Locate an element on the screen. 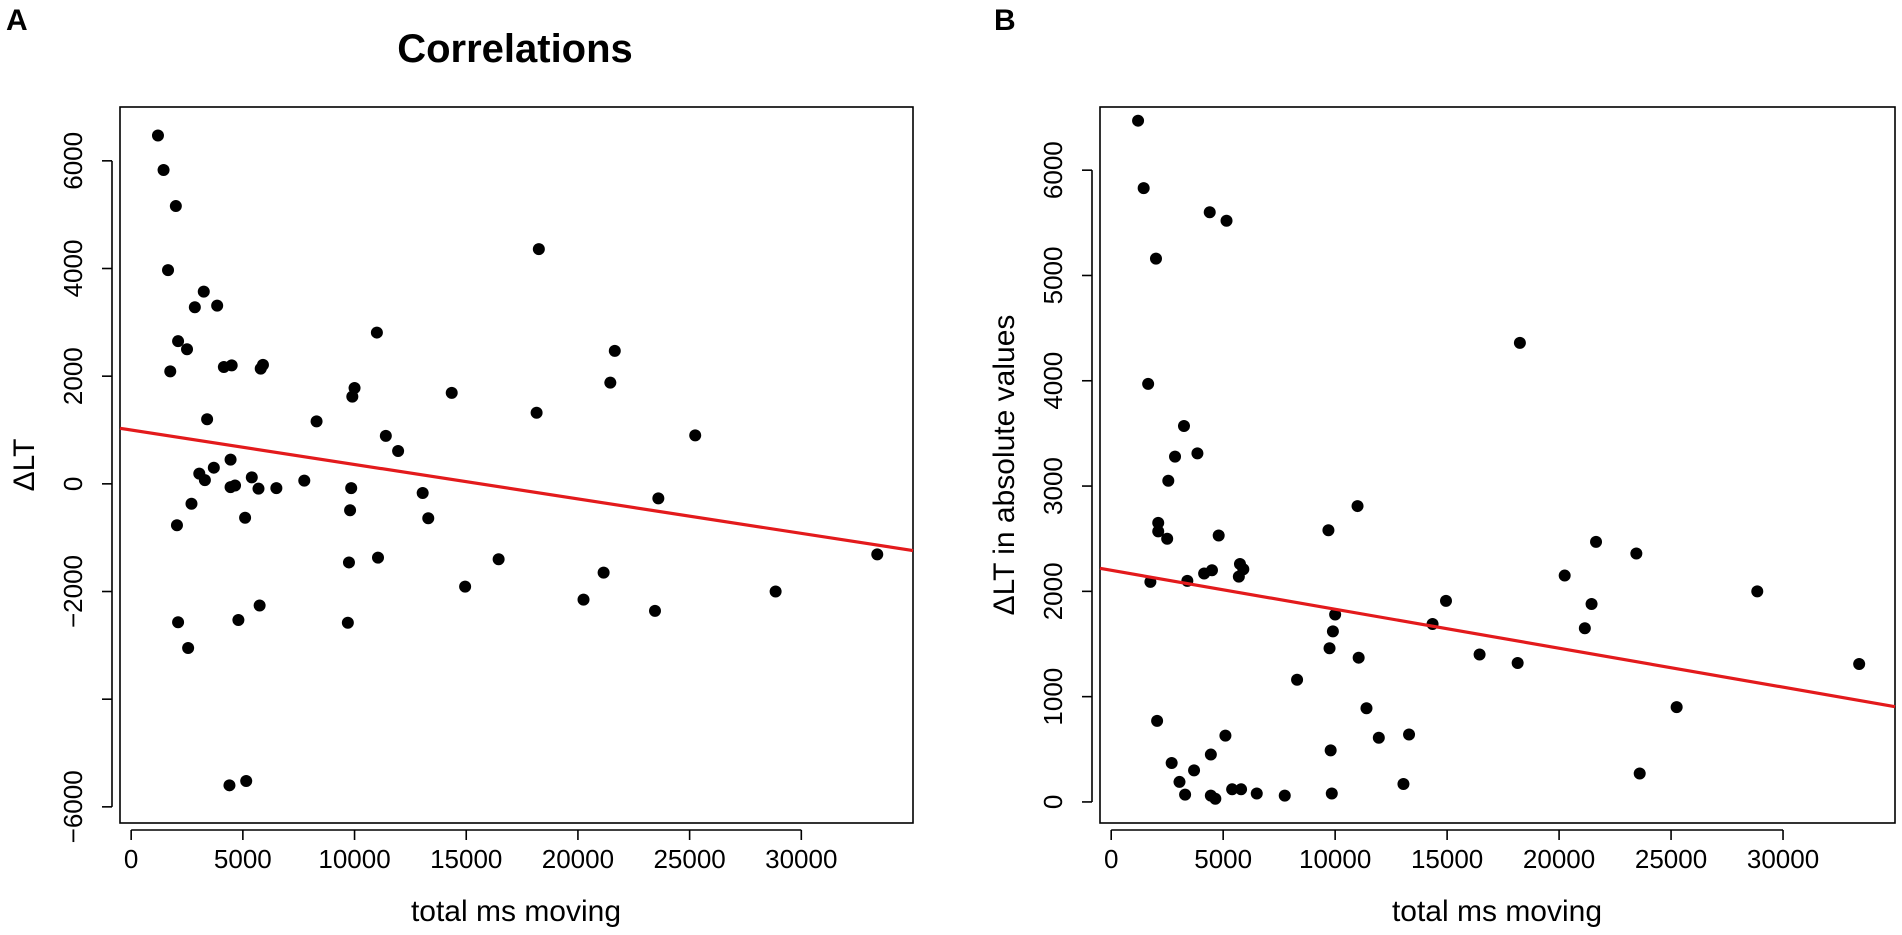  y-axis-label-a: ΔLT is located at coordinates (24, 465).